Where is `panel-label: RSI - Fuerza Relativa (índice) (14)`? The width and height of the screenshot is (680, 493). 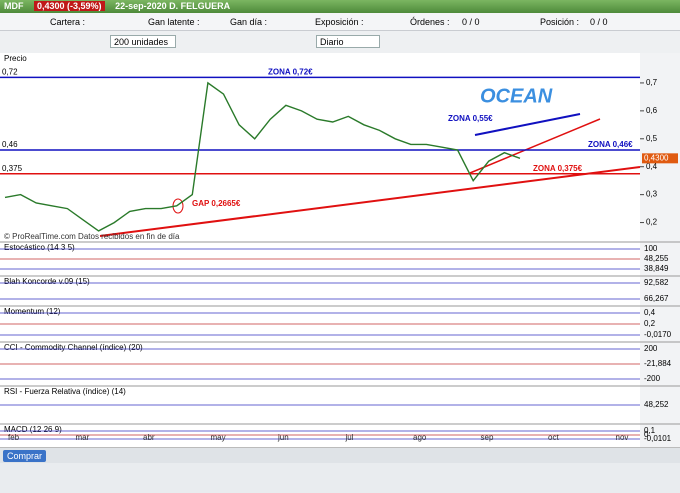
panel-label: RSI - Fuerza Relativa (índice) (14) is located at coordinates (65, 391).